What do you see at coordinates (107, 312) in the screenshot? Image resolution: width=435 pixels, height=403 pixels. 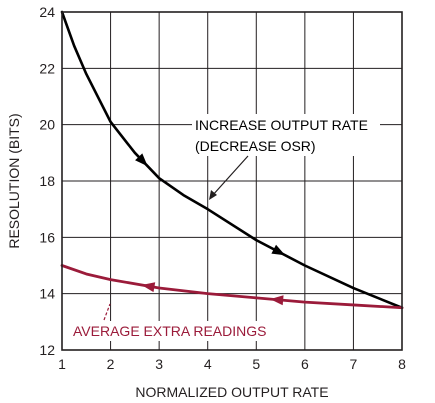 I see `annotation-average-leader` at bounding box center [107, 312].